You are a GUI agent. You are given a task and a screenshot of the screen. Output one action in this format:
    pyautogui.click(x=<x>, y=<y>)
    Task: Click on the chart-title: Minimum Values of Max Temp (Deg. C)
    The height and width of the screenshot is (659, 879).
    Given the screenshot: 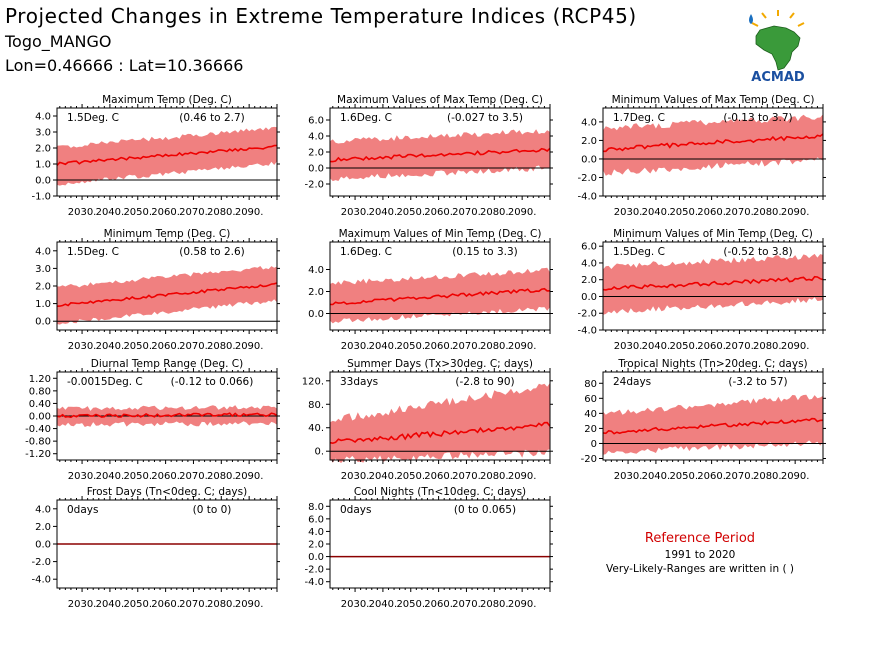 What is the action you would take?
    pyautogui.click(x=713, y=100)
    